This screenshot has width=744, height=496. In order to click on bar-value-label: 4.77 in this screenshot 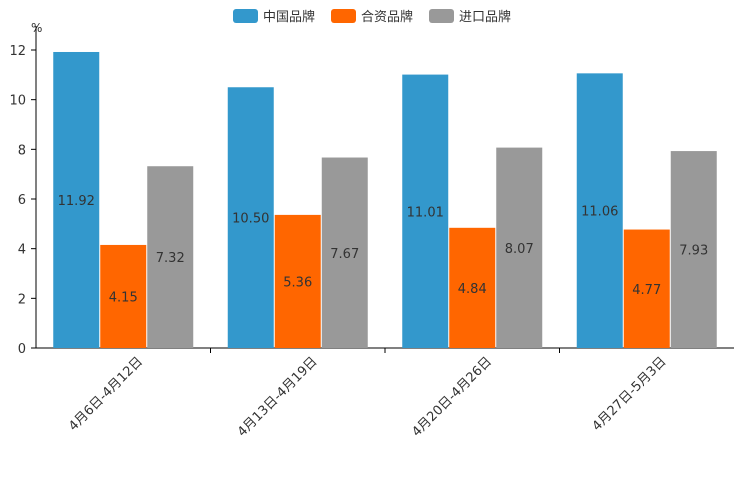, I will do `click(646, 290)`.